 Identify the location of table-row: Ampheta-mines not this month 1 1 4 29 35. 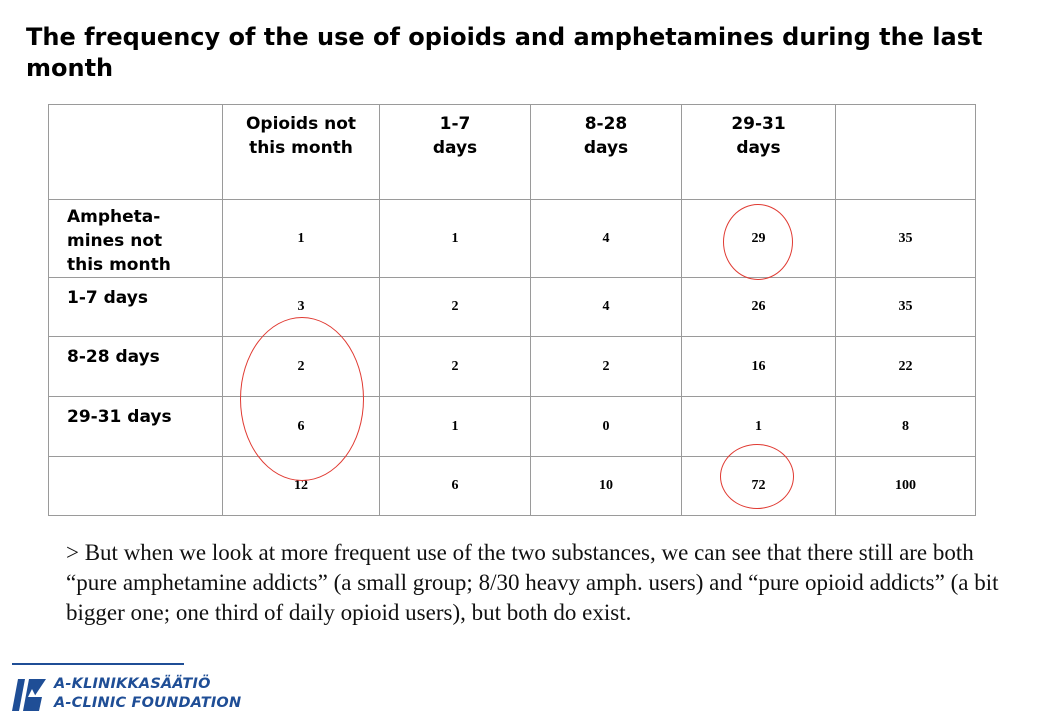
(512, 238).